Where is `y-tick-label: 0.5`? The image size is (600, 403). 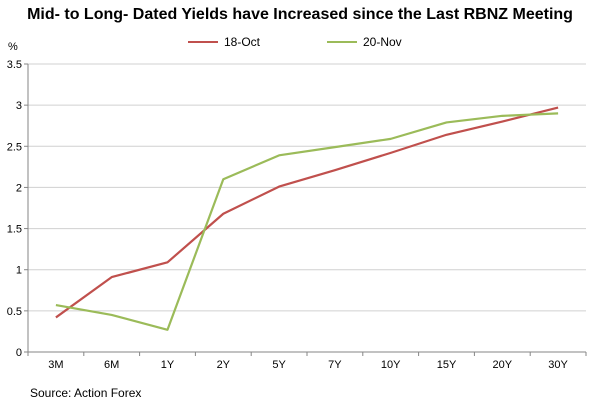 y-tick-label: 0.5 is located at coordinates (14, 312).